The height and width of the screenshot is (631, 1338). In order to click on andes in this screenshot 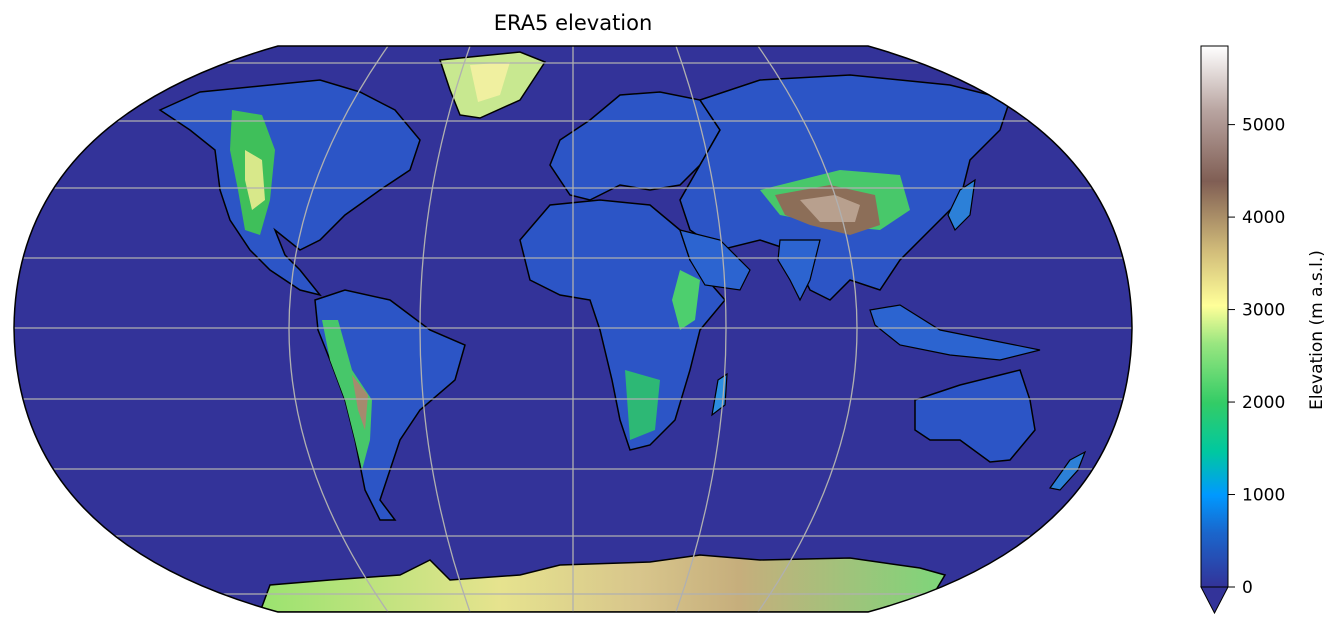, I will do `click(347, 395)`.